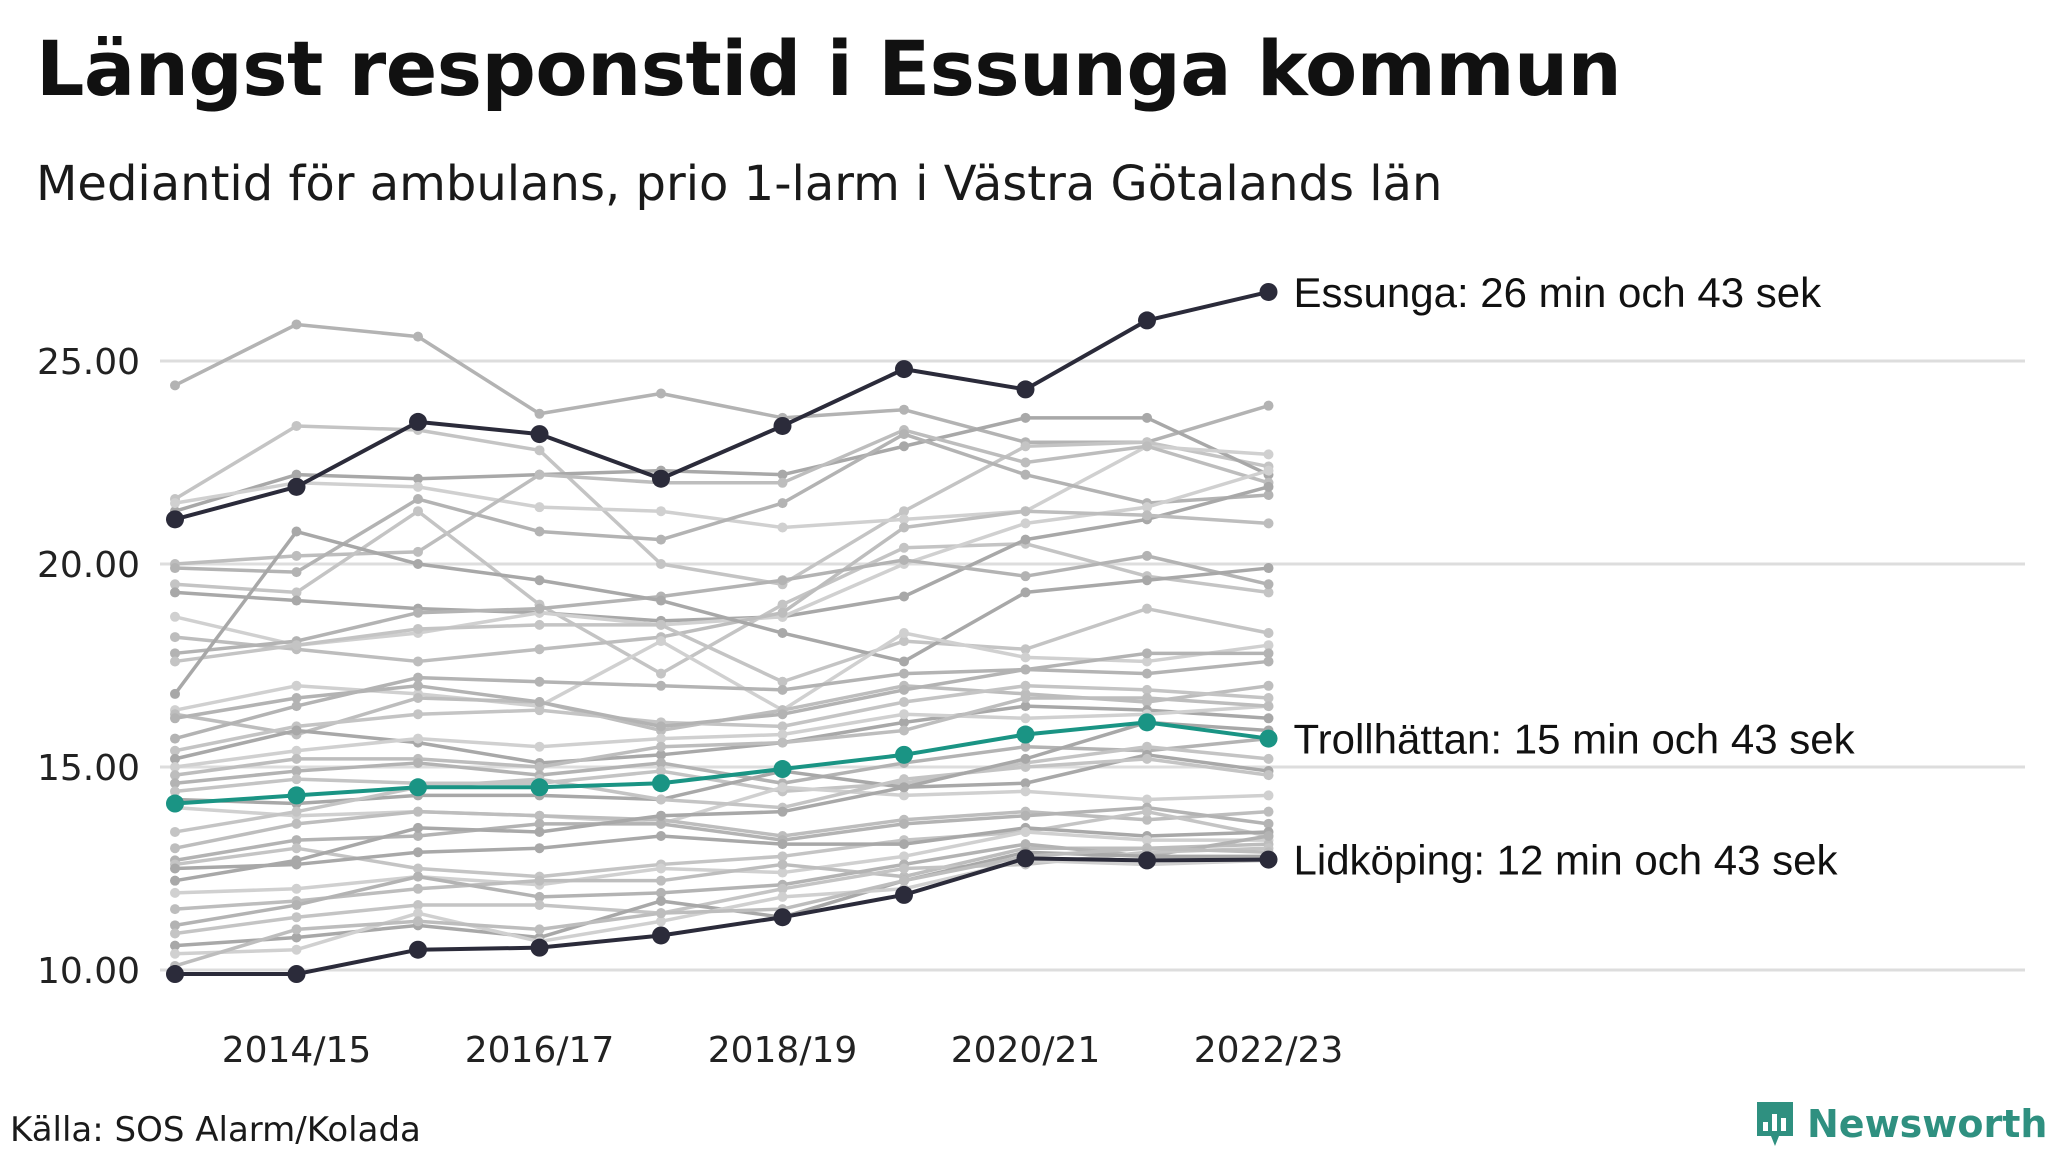 The width and height of the screenshot is (2048, 1152). Describe the element at coordinates (783, 1050) in the screenshot. I see `x-tick-label: 2018/19` at that location.